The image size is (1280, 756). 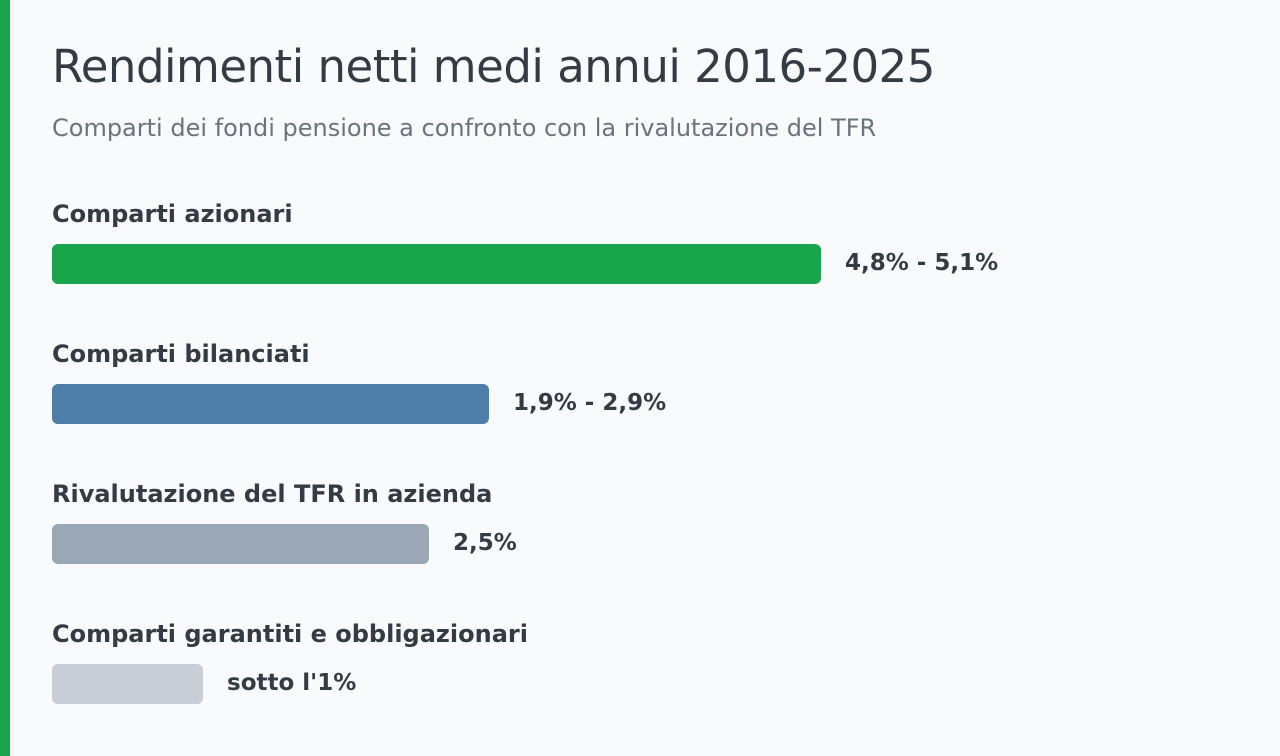 I want to click on bar-row: Comparti bilanciati 1,9% - 2,9%, so click(x=652, y=395).